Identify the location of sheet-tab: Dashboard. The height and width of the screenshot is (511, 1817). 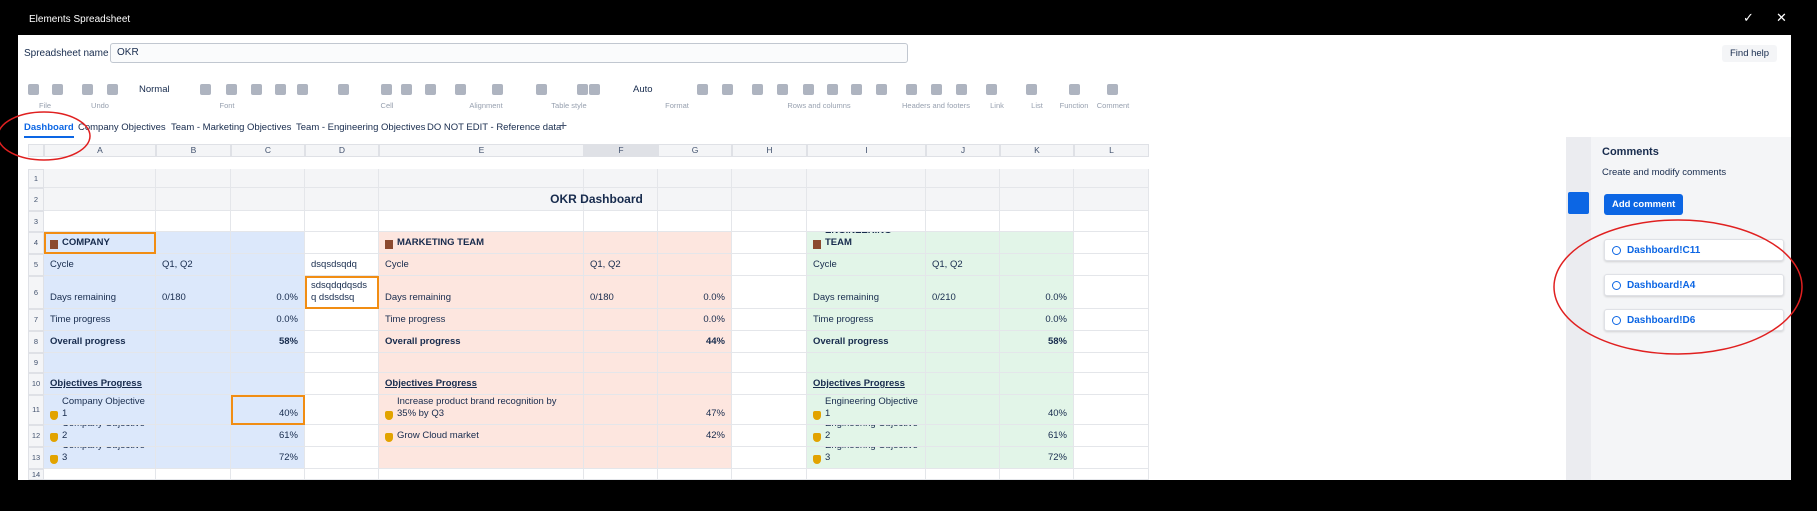
(49, 130).